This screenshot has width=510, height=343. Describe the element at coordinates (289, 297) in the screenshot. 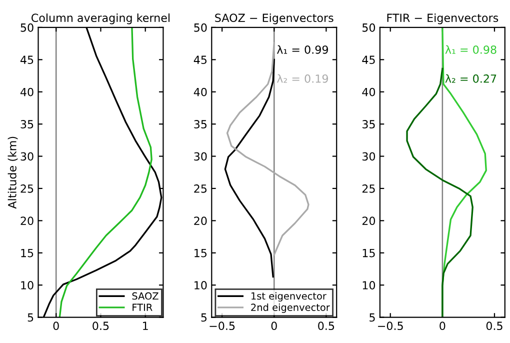

I see `text: 1st eigenvector` at that location.